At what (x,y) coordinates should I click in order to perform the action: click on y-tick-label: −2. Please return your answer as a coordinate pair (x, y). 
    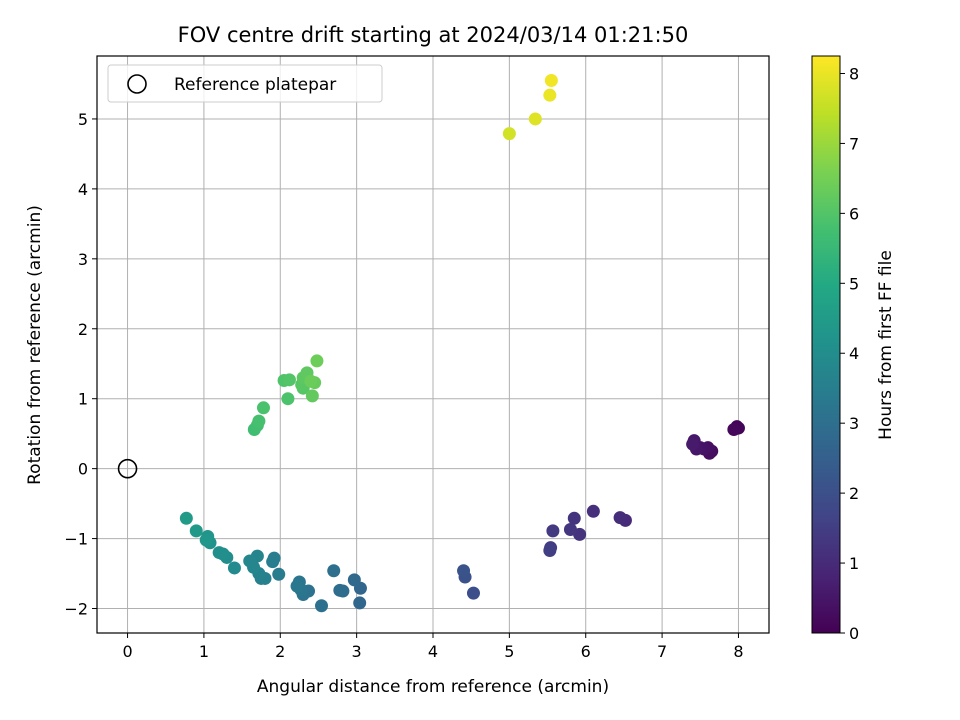
    Looking at the image, I should click on (76, 609).